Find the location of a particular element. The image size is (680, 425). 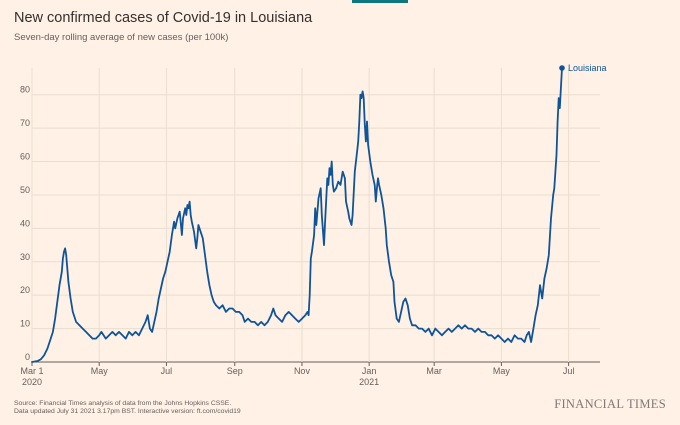

x-tick-sublabel: 2020 is located at coordinates (32, 382).